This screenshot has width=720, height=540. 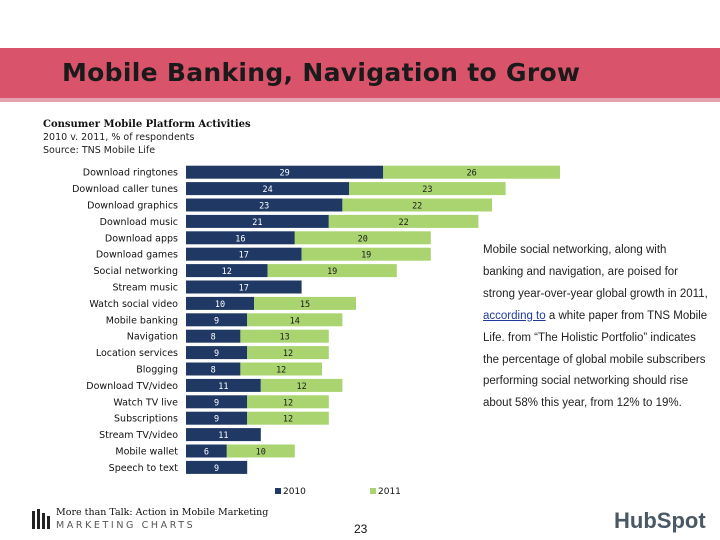 I want to click on category-label: Blogging, so click(x=157, y=370).